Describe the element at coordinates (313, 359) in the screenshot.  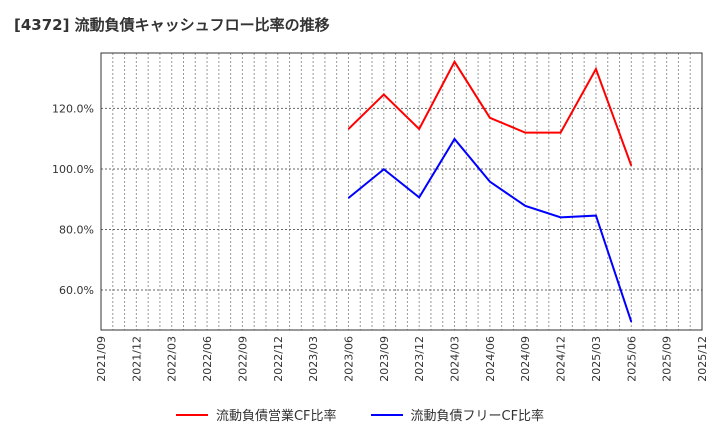
I see `x-tick-label: 2023/03` at that location.